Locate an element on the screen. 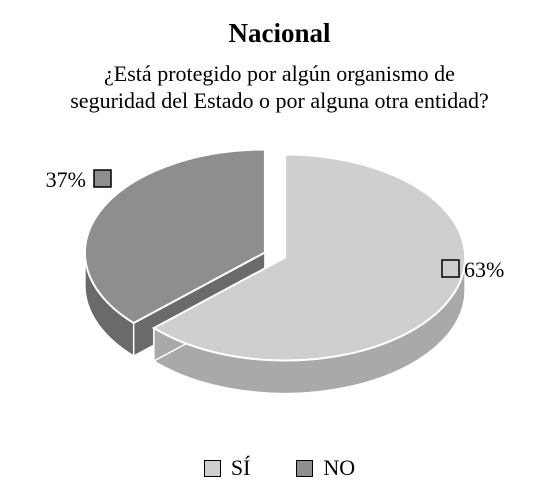 This screenshot has height=500, width=559. data-label-no: 37% is located at coordinates (66, 179).